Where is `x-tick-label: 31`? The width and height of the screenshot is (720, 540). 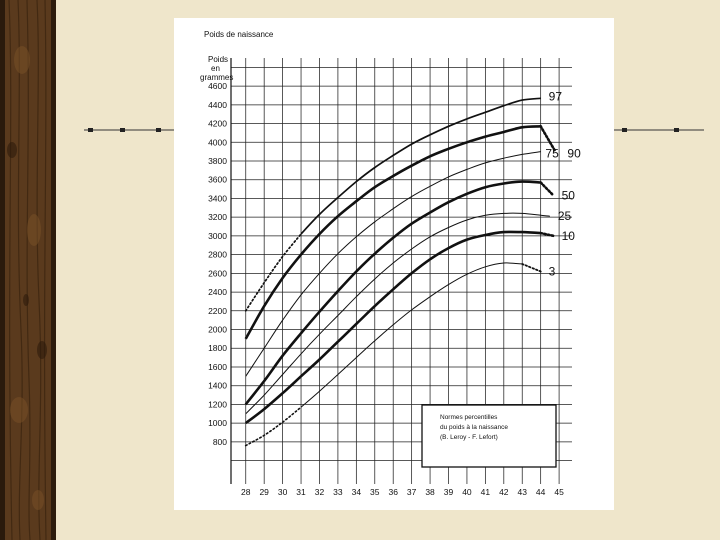
x-tick-label: 31 is located at coordinates (301, 492).